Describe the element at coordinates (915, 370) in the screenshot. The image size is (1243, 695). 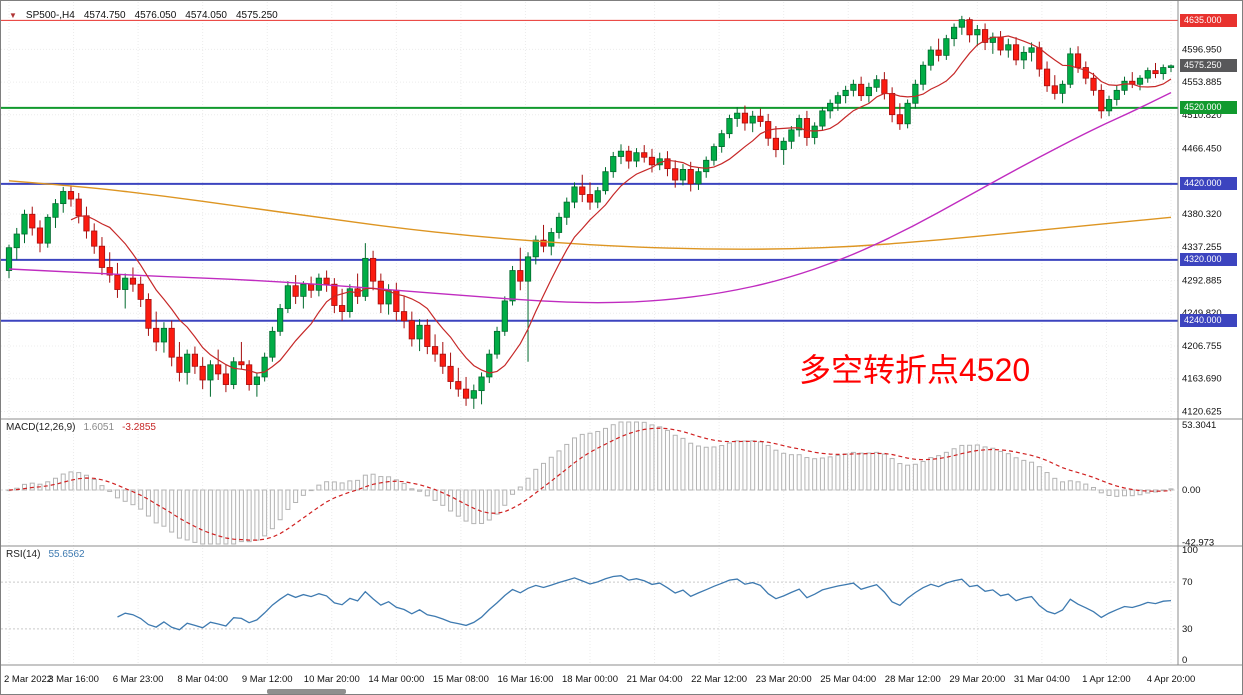
I see `annotation-text: 多空转折点4520` at that location.